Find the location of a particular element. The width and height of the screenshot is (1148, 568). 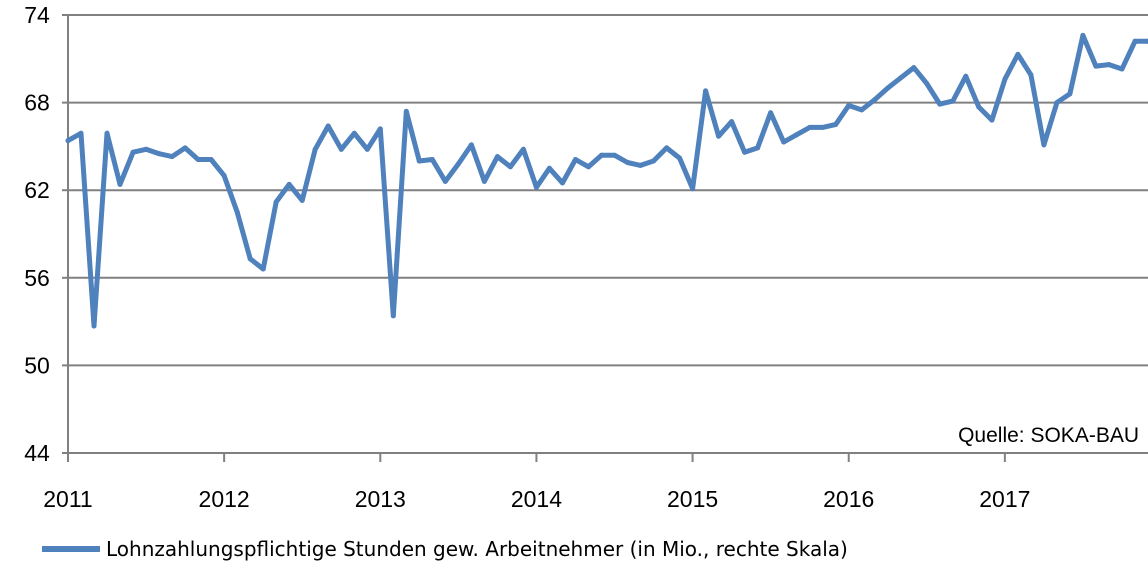

y-tick-label: 44 is located at coordinates (37, 453).